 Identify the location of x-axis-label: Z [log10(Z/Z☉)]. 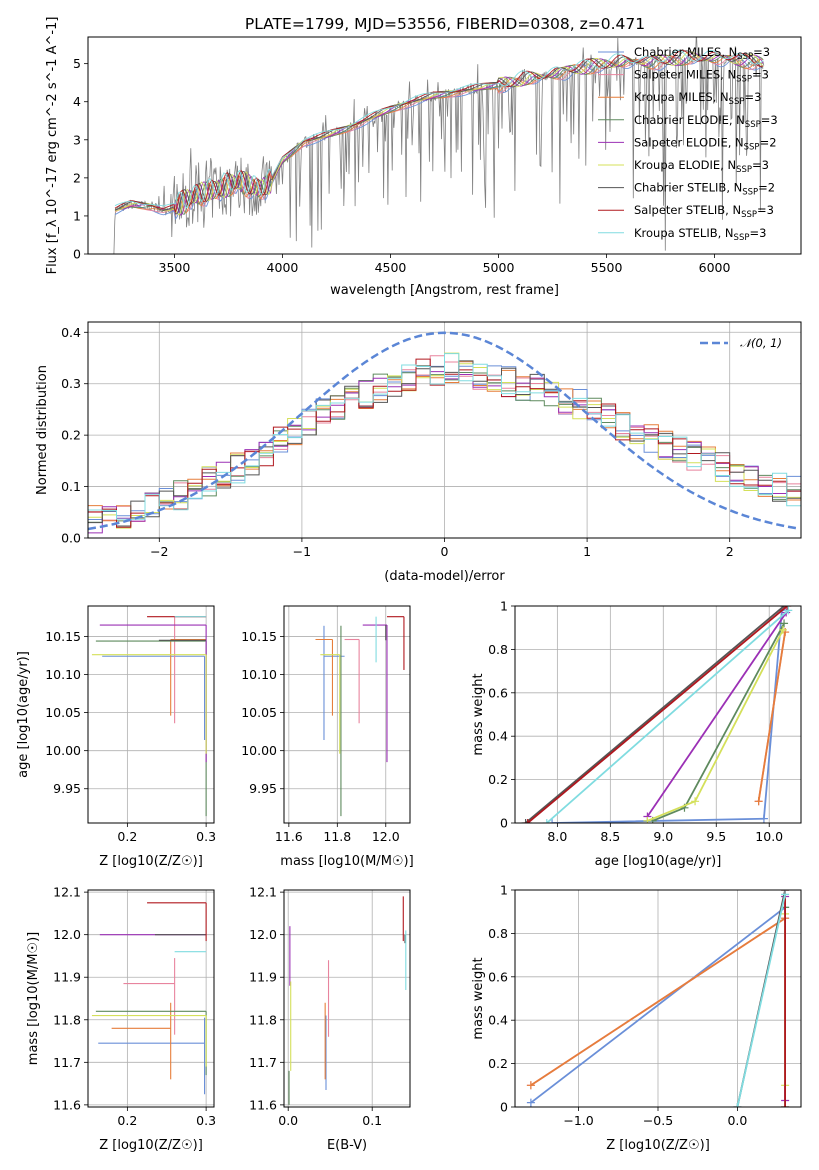
(658, 1145).